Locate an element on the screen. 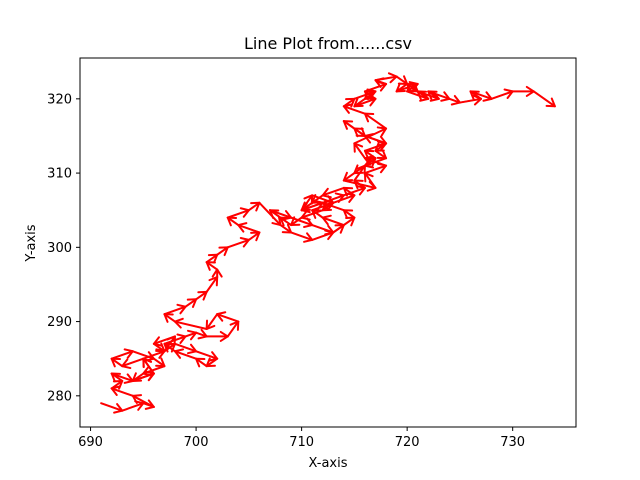 This screenshot has width=640, height=480. y-tick-label: 280 is located at coordinates (59, 396).